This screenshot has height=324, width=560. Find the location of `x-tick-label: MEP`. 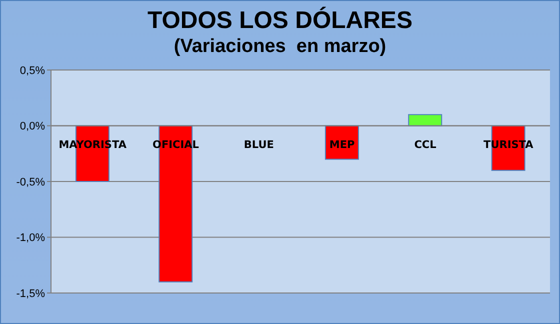

x-tick-label: MEP is located at coordinates (342, 144).